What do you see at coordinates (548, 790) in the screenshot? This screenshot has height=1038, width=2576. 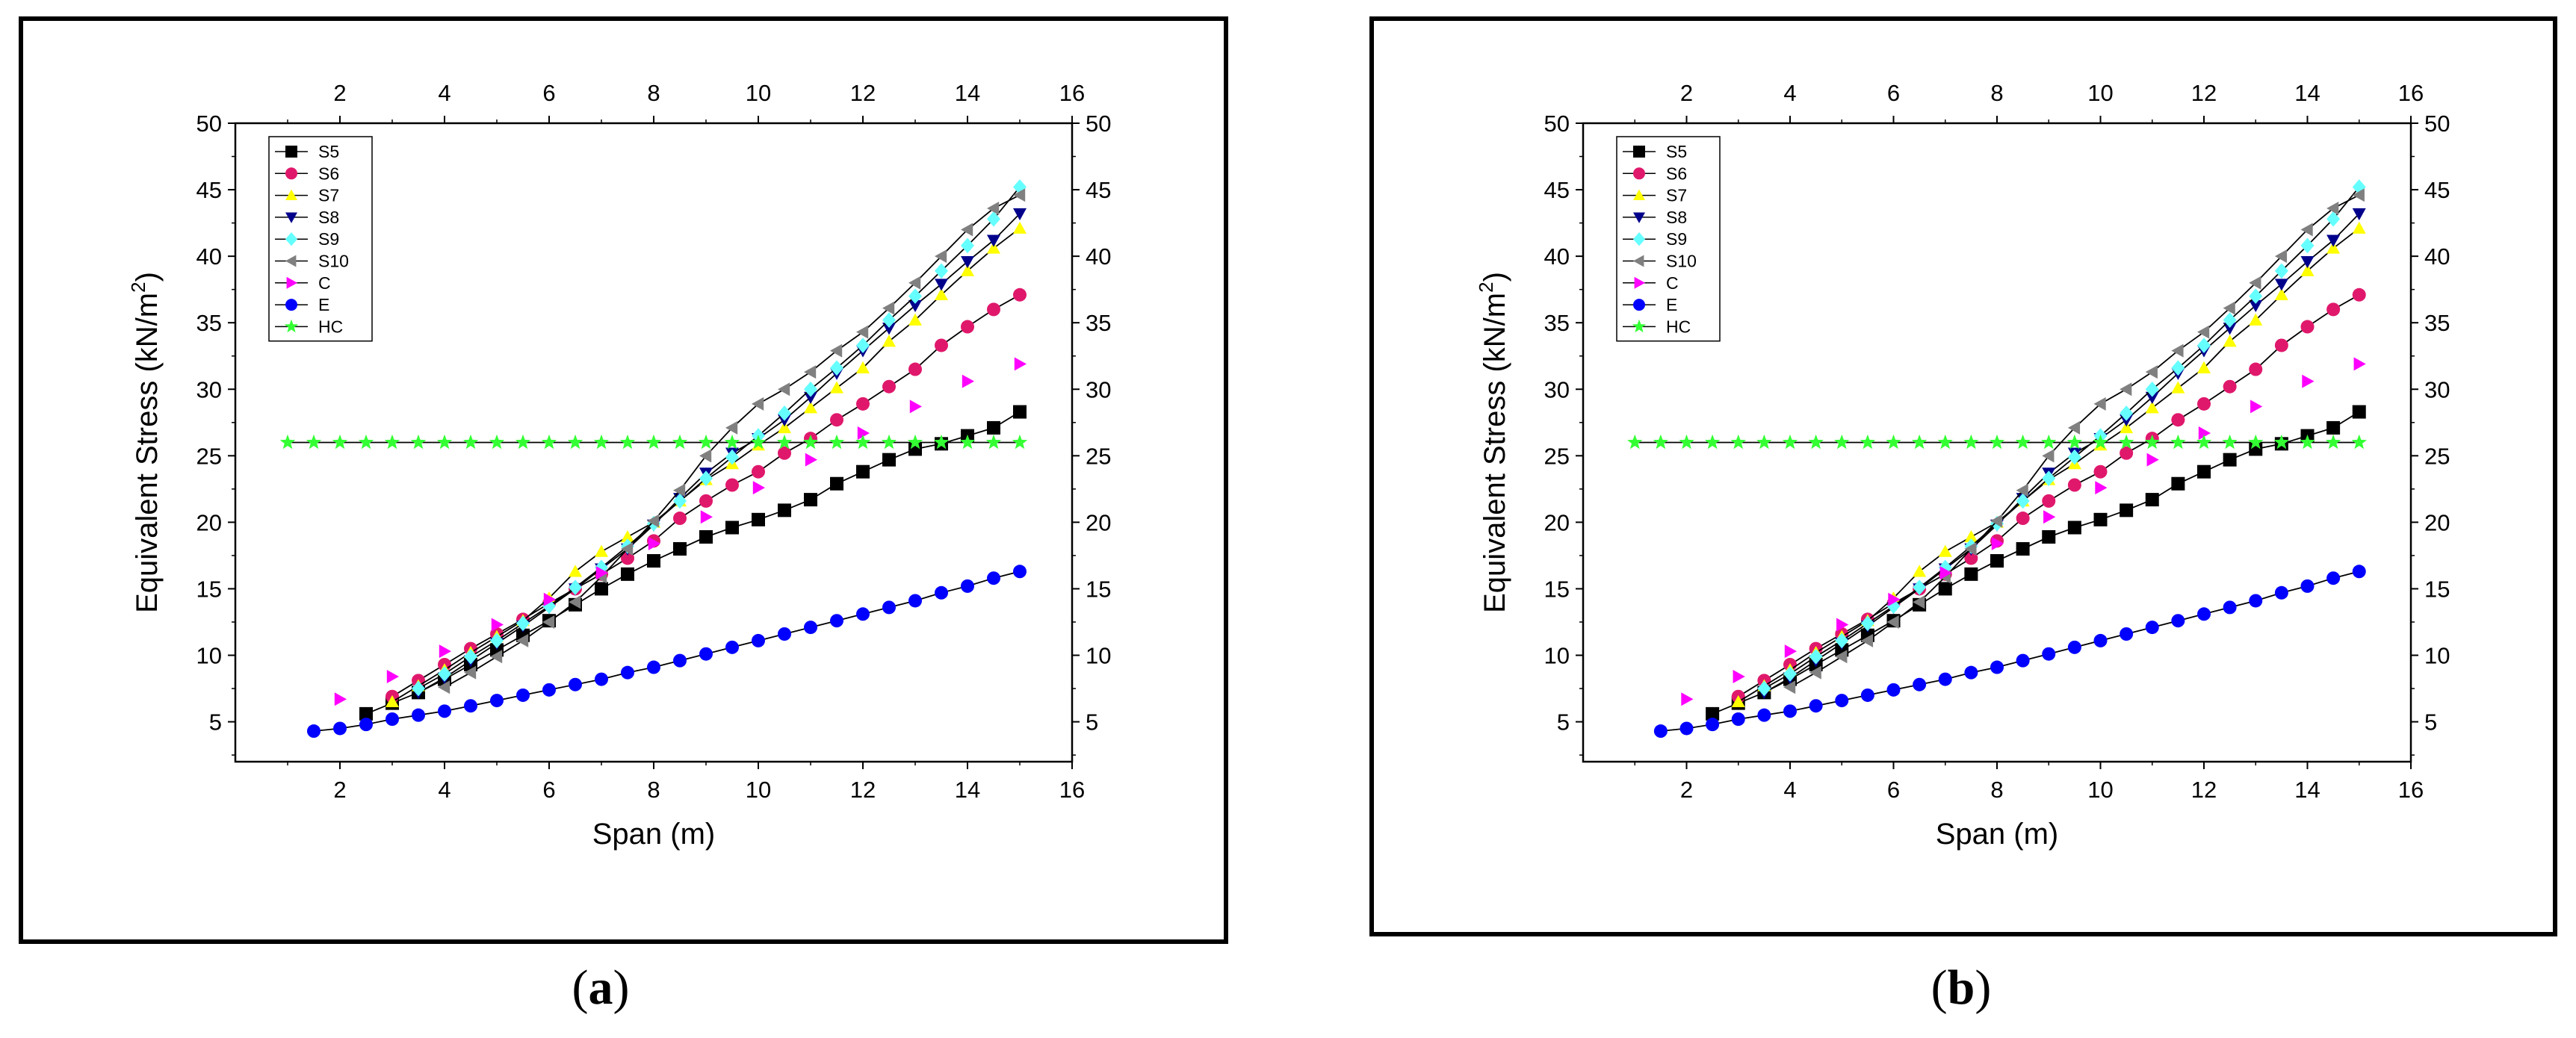 I see `x-tick-label-bottom-a: 6` at bounding box center [548, 790].